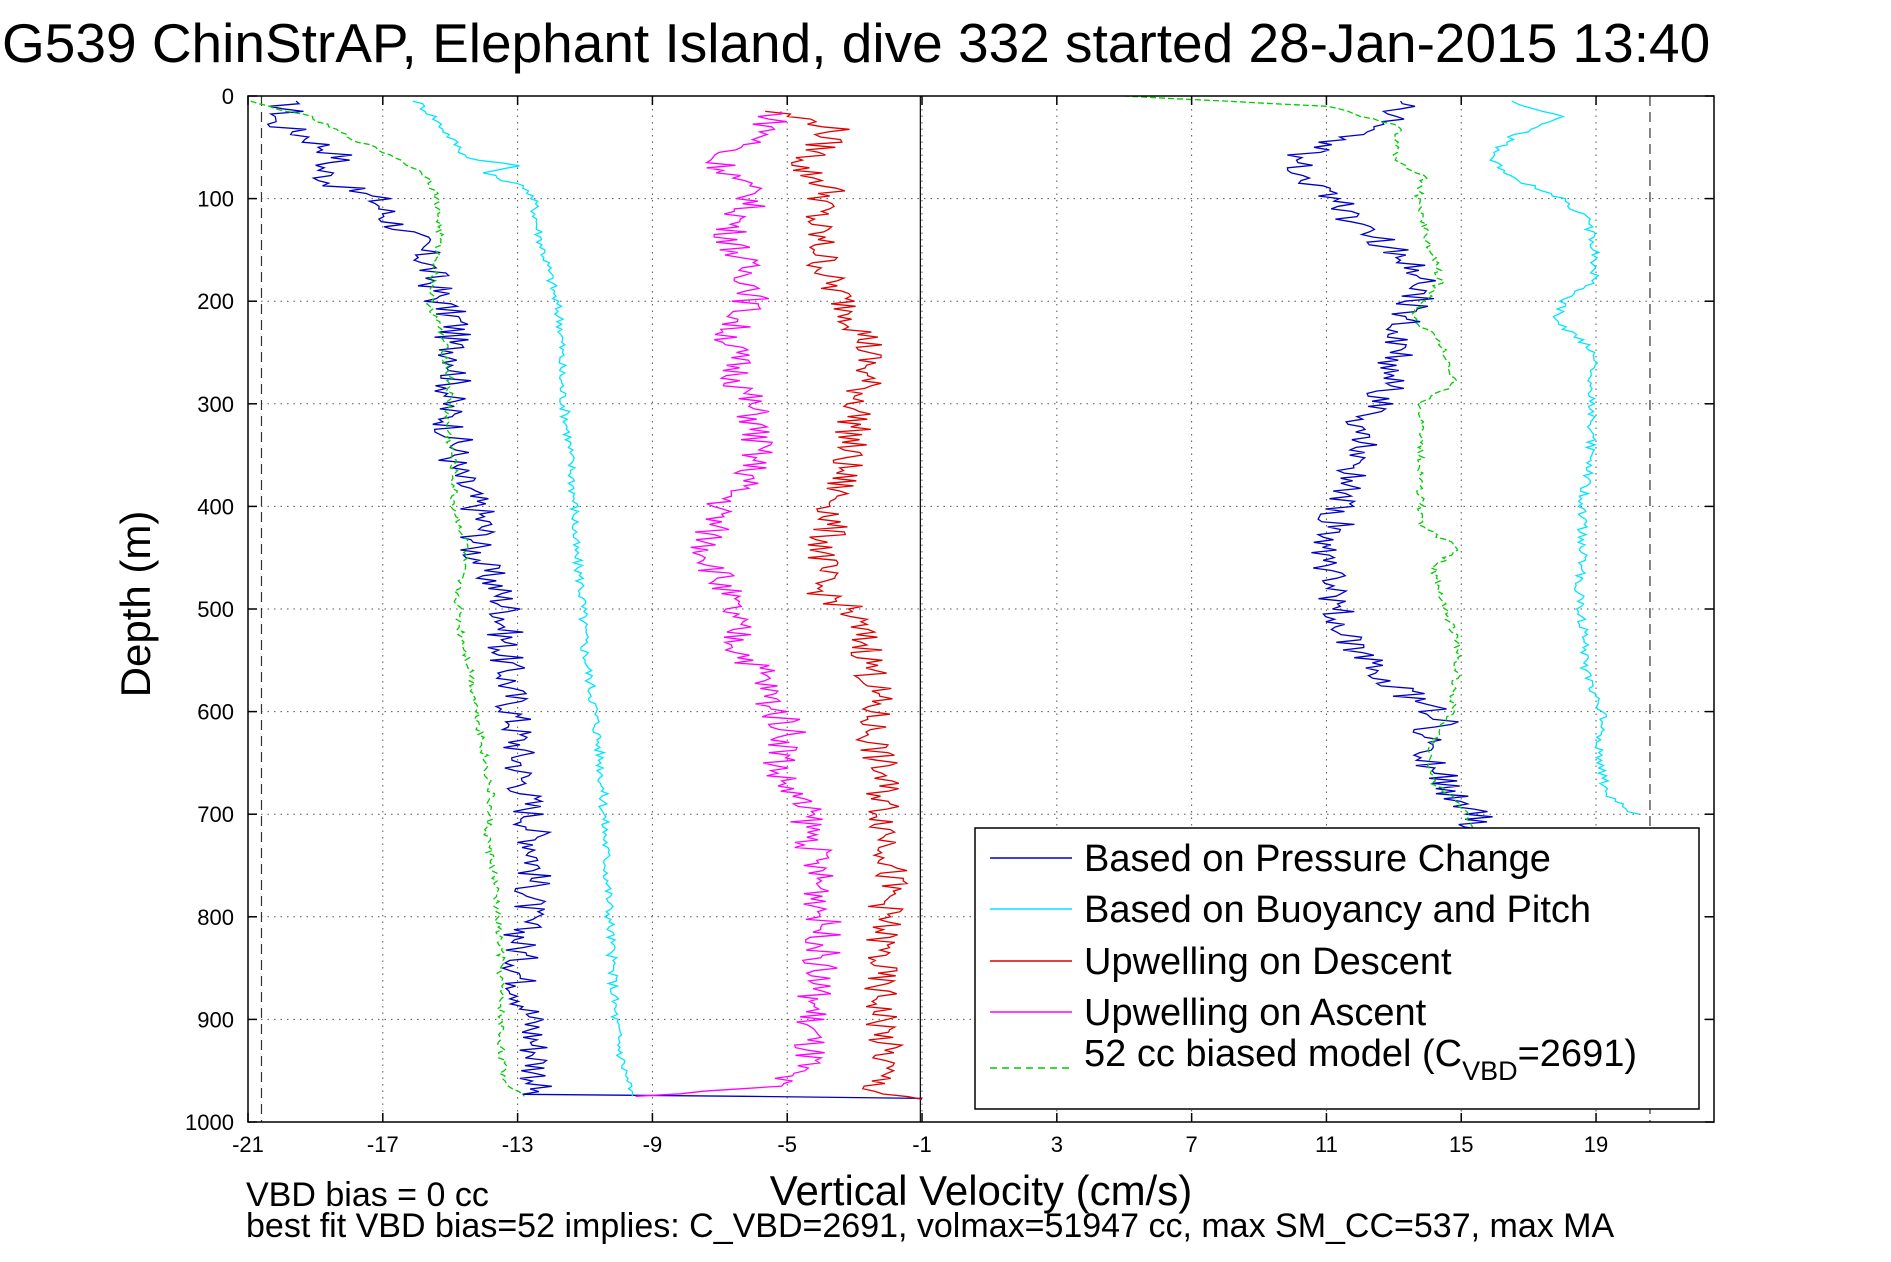 Image resolution: width=1891 pixels, height=1262 pixels. I want to click on y-tick-label: 200, so click(215, 301).